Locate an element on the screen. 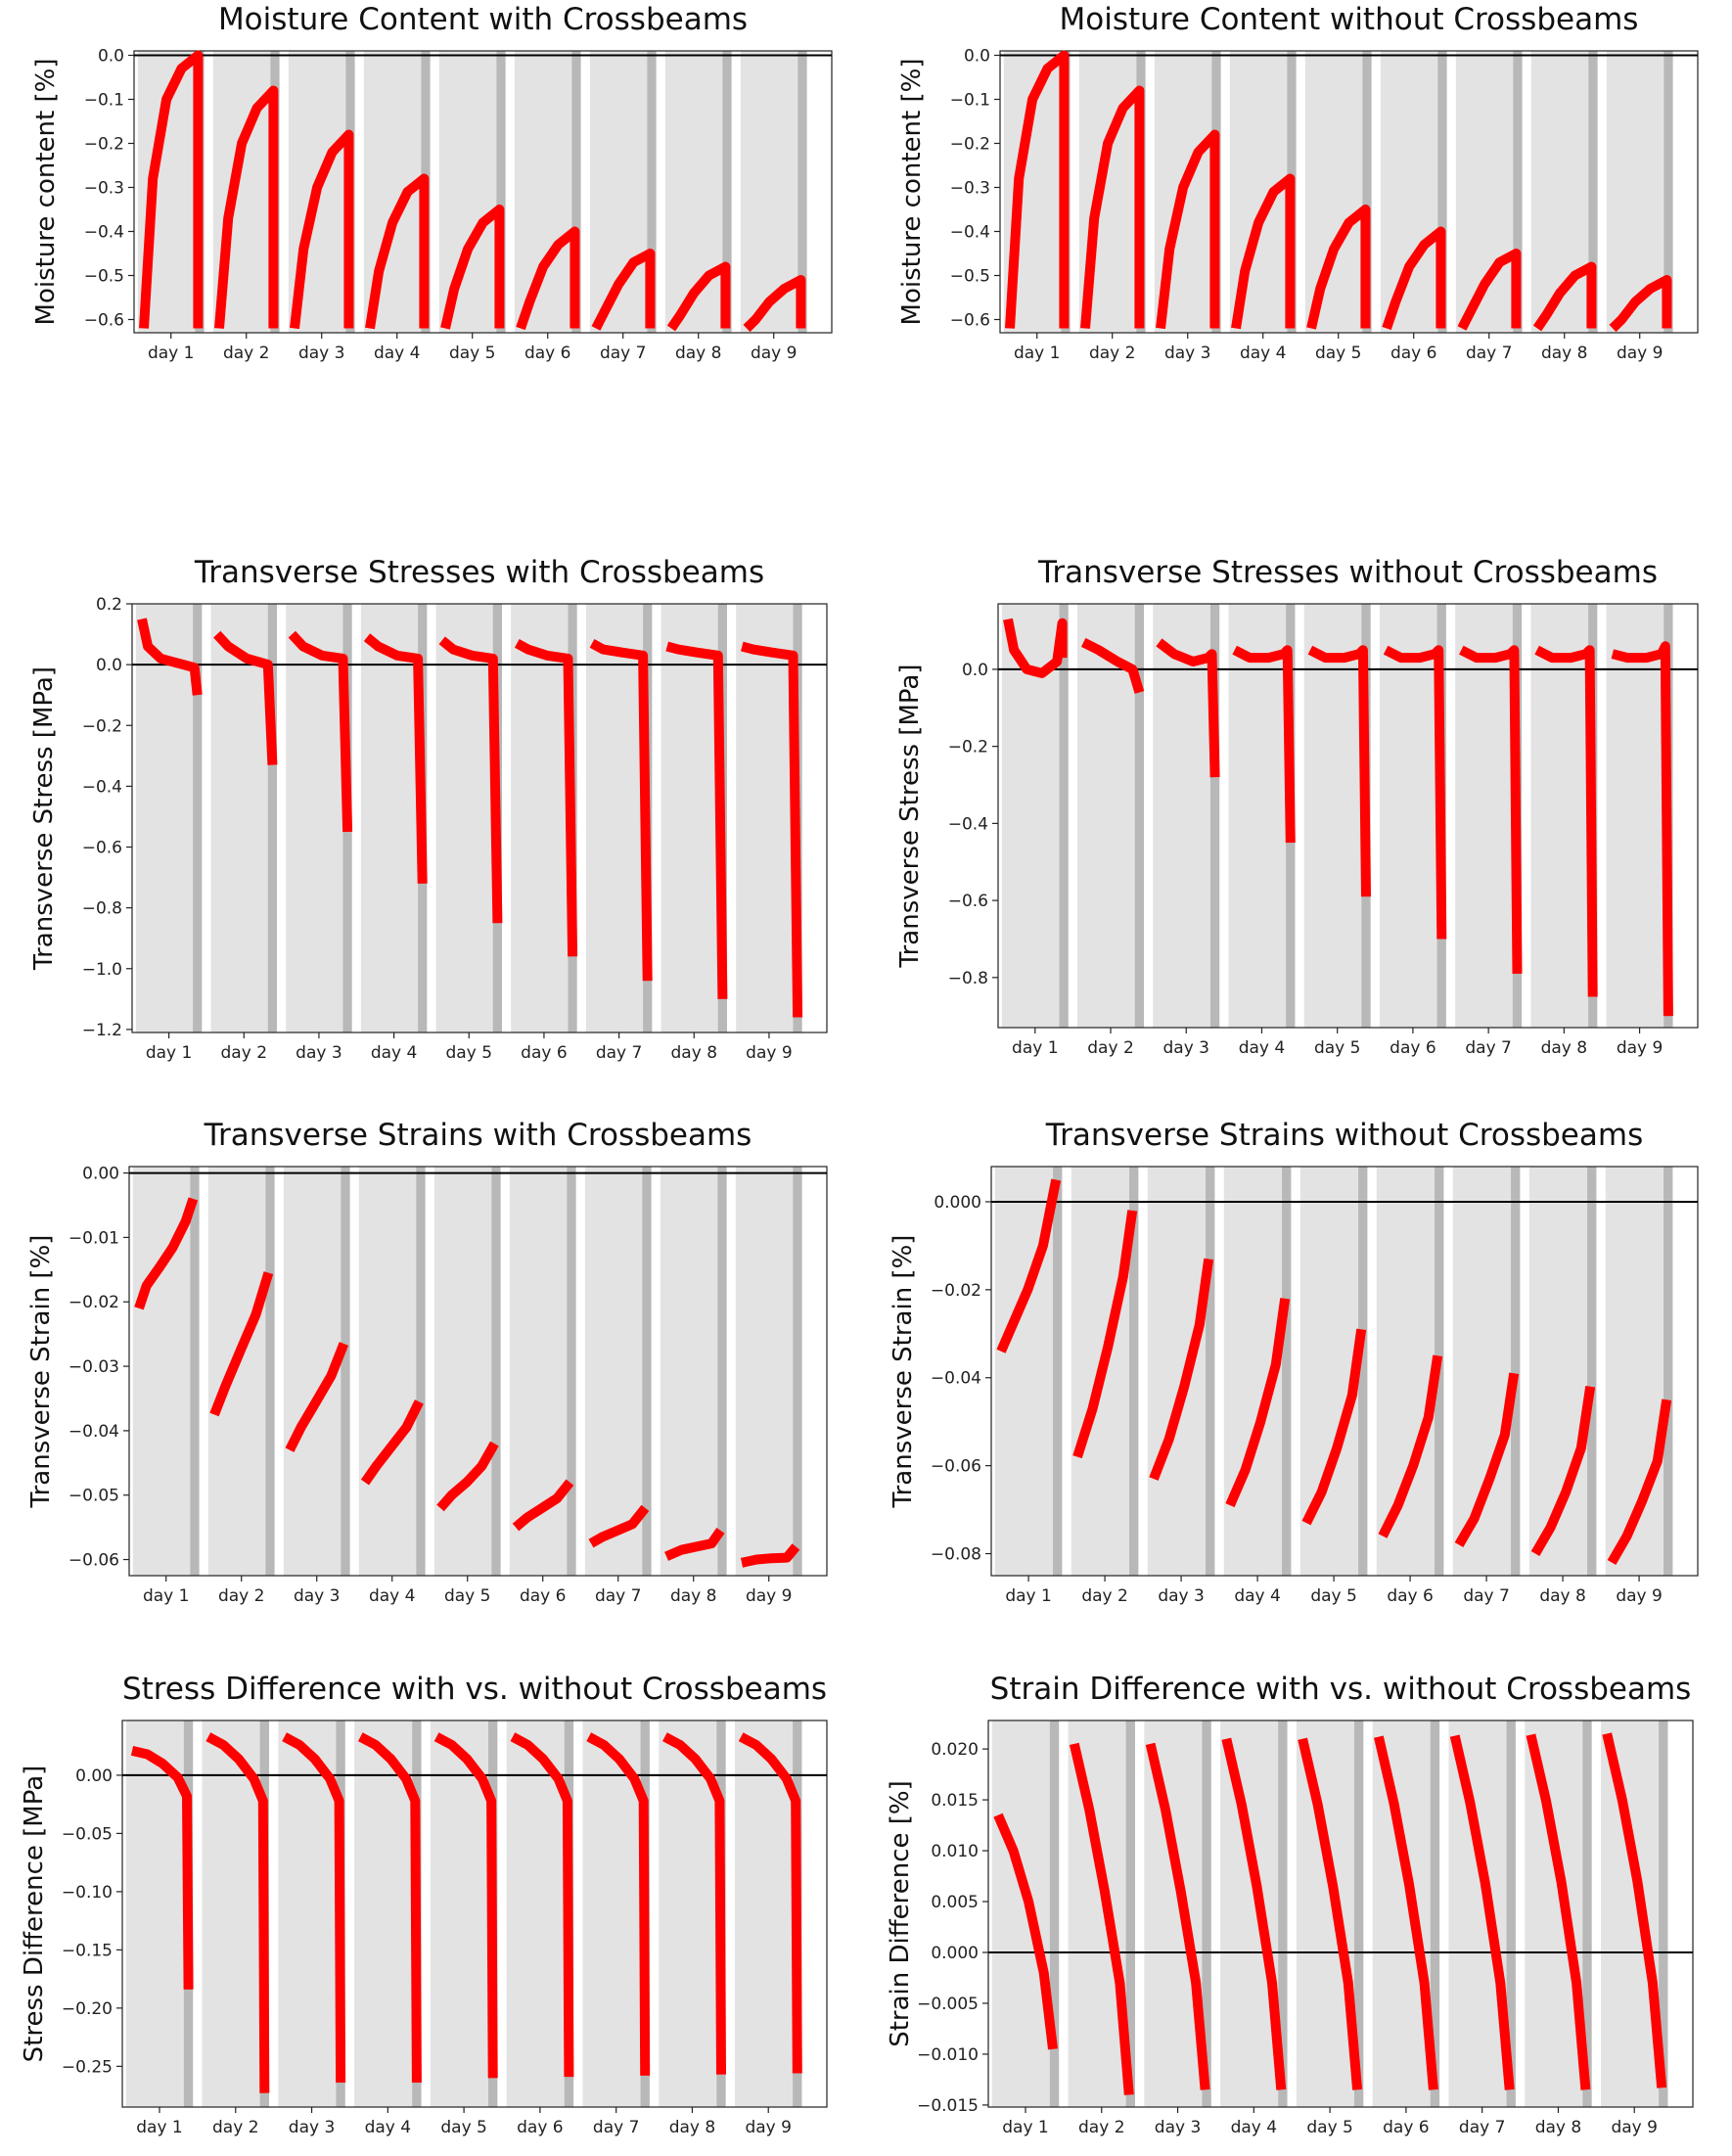 The width and height of the screenshot is (1732, 2156). y-tick-label: −0.5 is located at coordinates (104, 277).